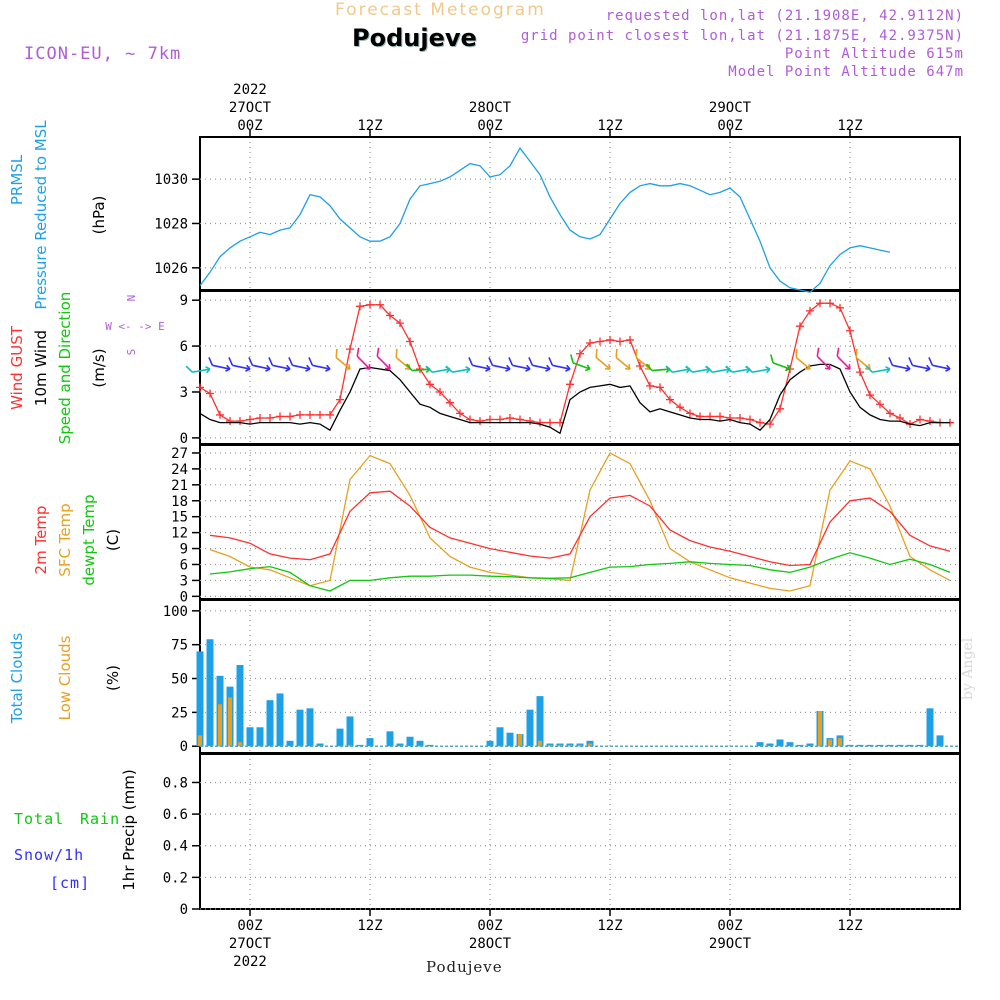 The image size is (1000, 1000). What do you see at coordinates (179, 486) in the screenshot?
I see `y-tick-label: 21` at bounding box center [179, 486].